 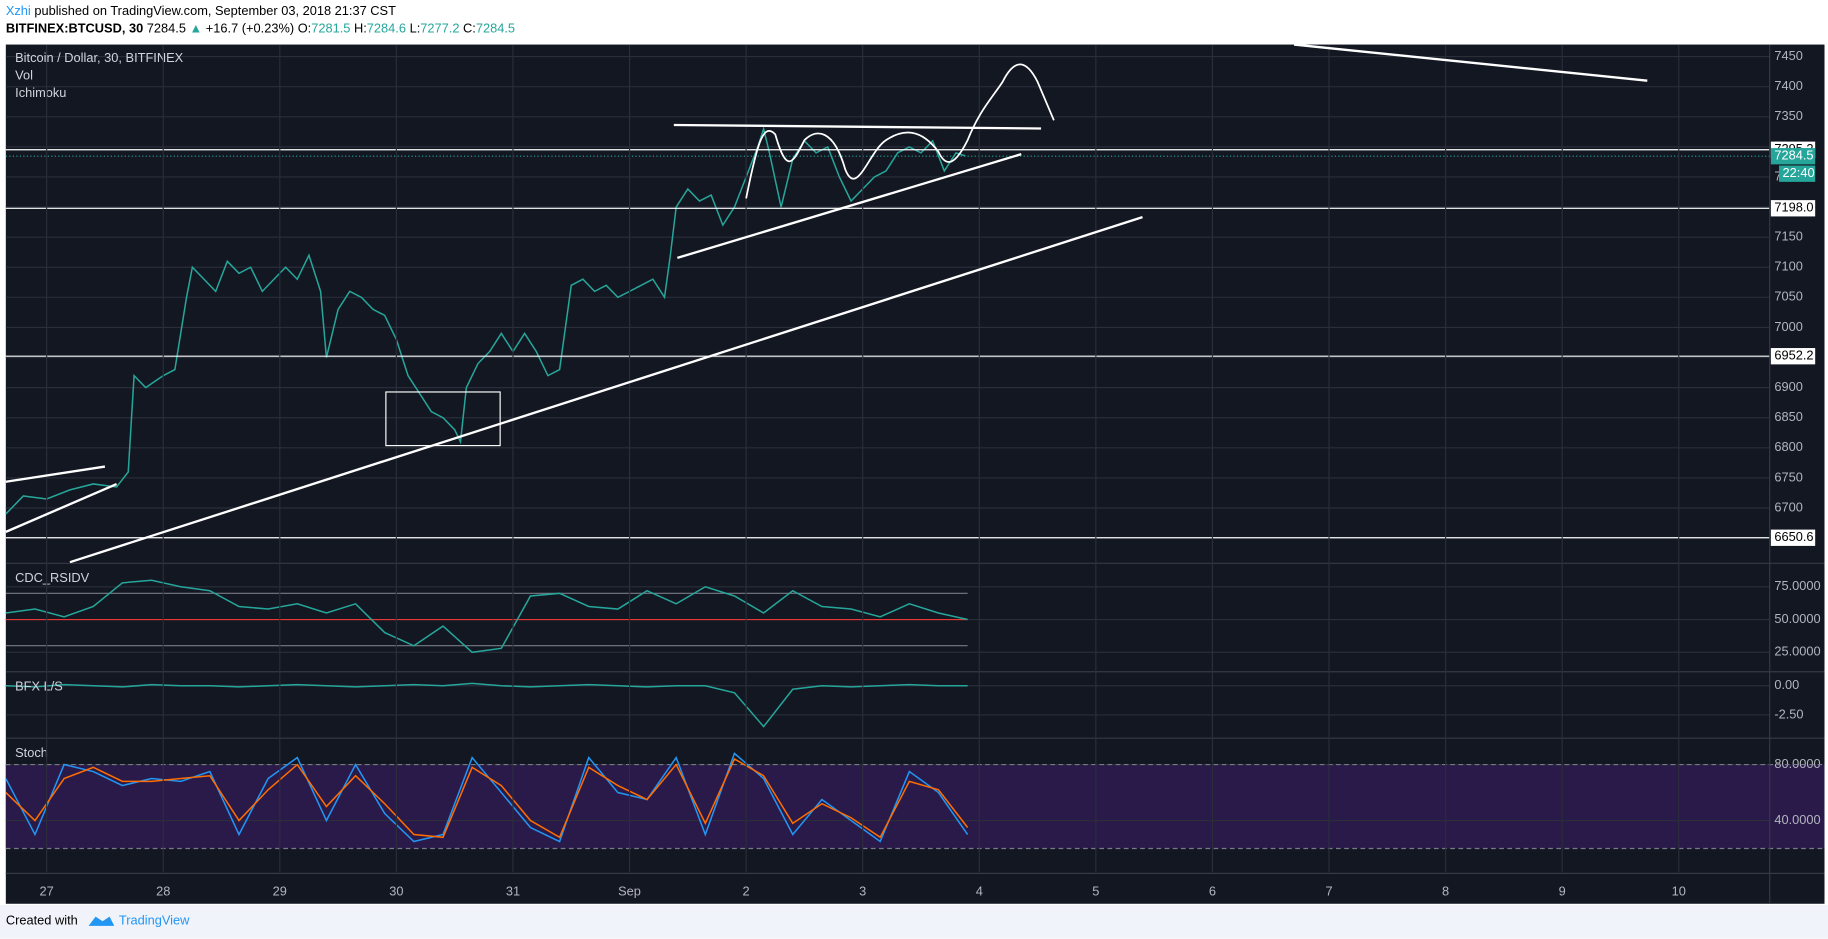 I want to click on x-tick-label: Sep, so click(x=629, y=890).